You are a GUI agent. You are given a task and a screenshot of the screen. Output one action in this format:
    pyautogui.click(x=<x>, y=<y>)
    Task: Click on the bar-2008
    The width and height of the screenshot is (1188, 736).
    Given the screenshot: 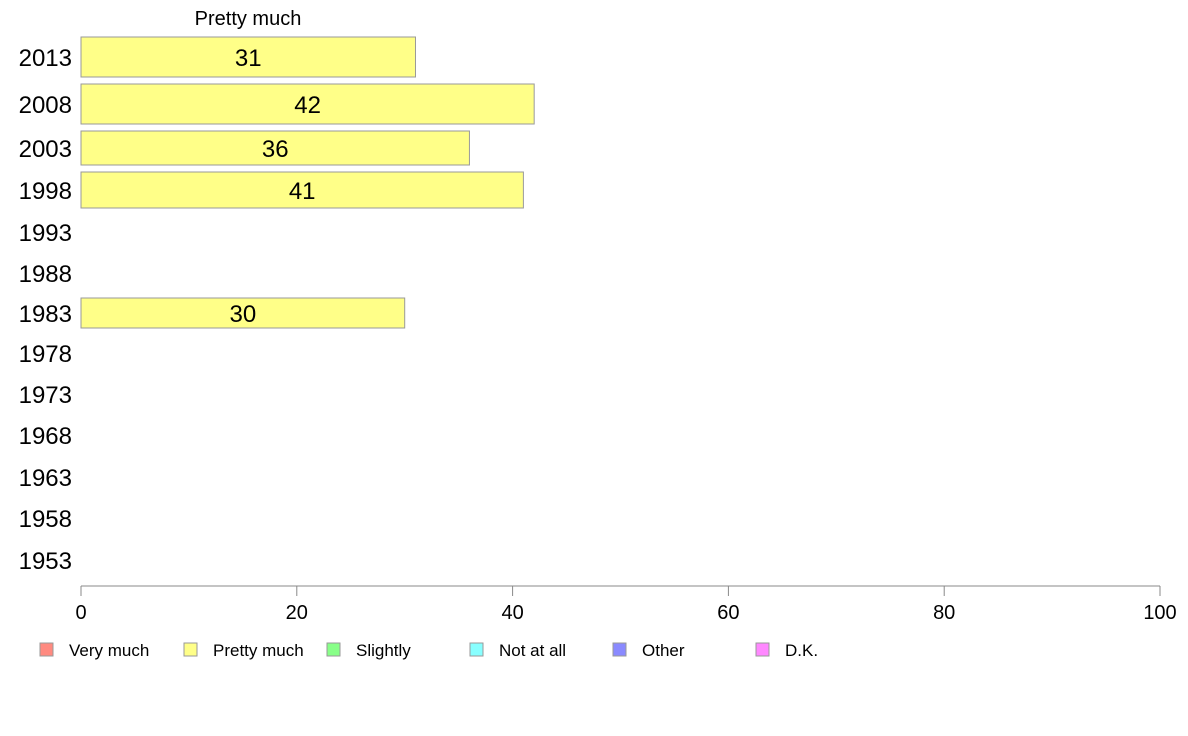 What is the action you would take?
    pyautogui.click(x=307, y=104)
    